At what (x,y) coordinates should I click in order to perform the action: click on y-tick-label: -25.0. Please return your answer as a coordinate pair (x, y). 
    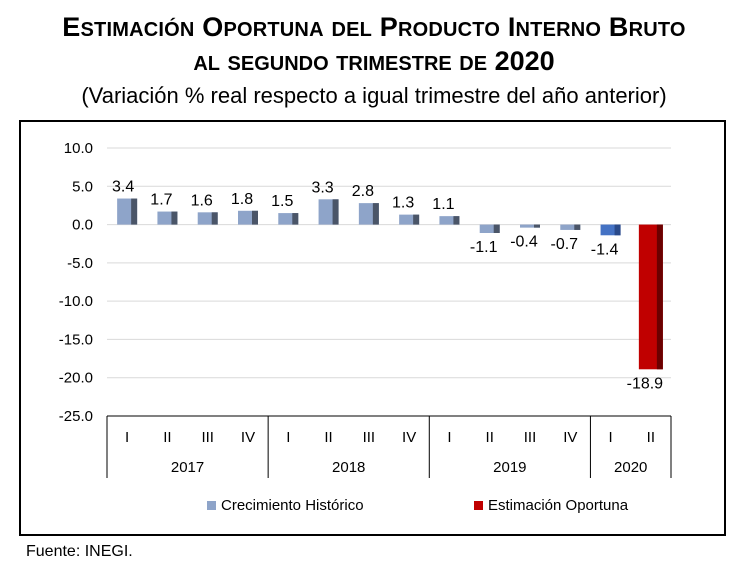
    Looking at the image, I should click on (76, 416).